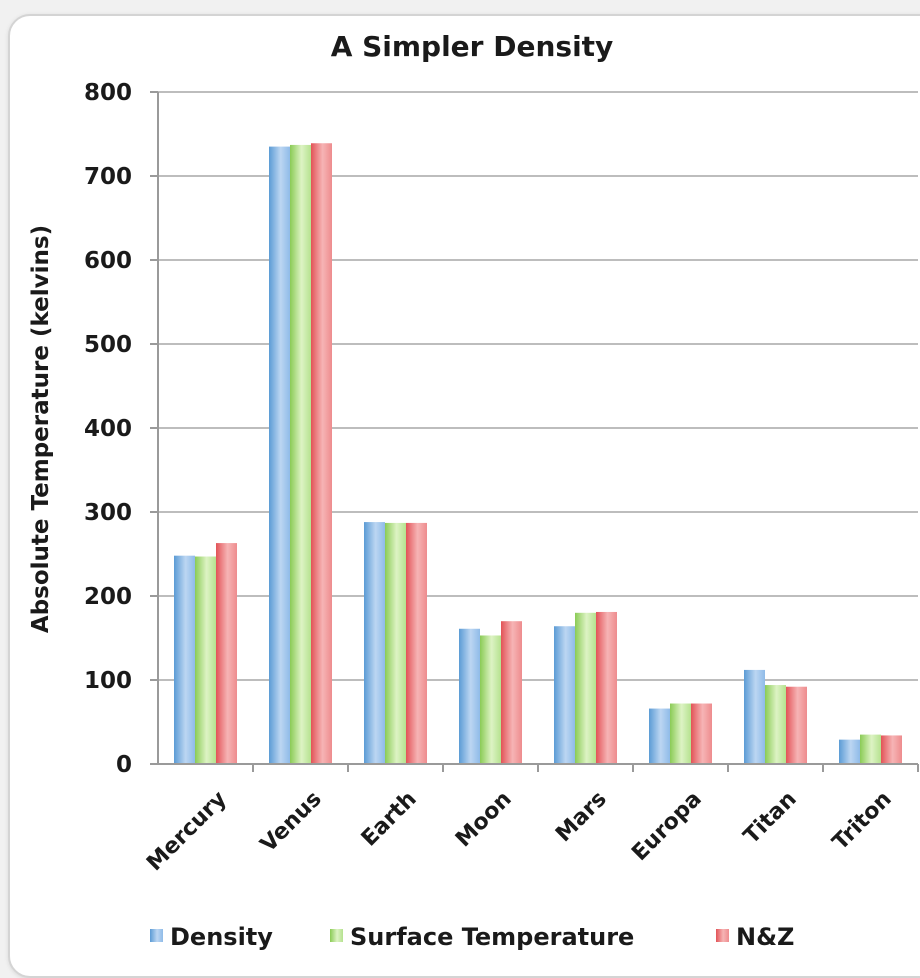  Describe the element at coordinates (108, 177) in the screenshot. I see `y-tick-label: 700` at that location.